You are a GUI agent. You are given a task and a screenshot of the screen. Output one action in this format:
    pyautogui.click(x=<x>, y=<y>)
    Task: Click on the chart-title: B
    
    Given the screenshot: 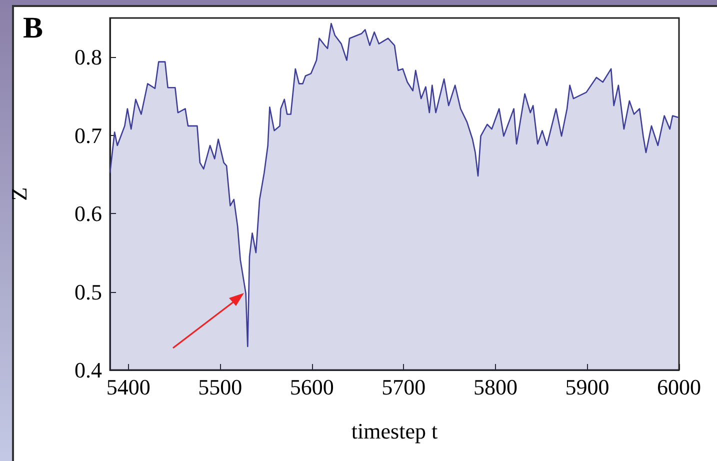 What is the action you would take?
    pyautogui.click(x=33, y=28)
    